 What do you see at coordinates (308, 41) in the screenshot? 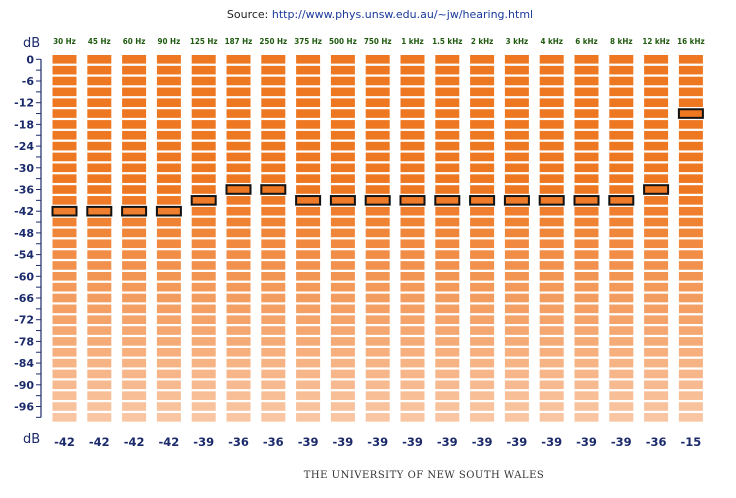
I see `frequency-label: 375 Hz` at bounding box center [308, 41].